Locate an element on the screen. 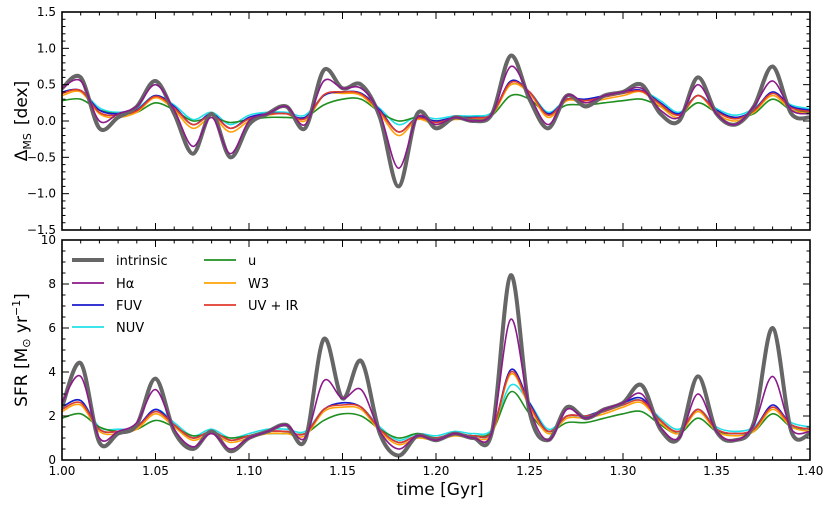 The width and height of the screenshot is (830, 505). y-axis-label-bottom-rest: yr is located at coordinates (22, 327).